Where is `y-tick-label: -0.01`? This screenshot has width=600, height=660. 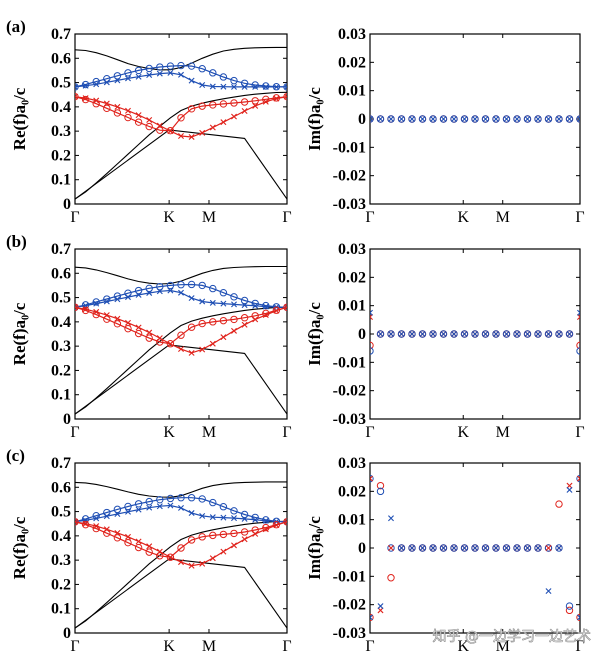 y-tick-label: -0.01 is located at coordinates (349, 147).